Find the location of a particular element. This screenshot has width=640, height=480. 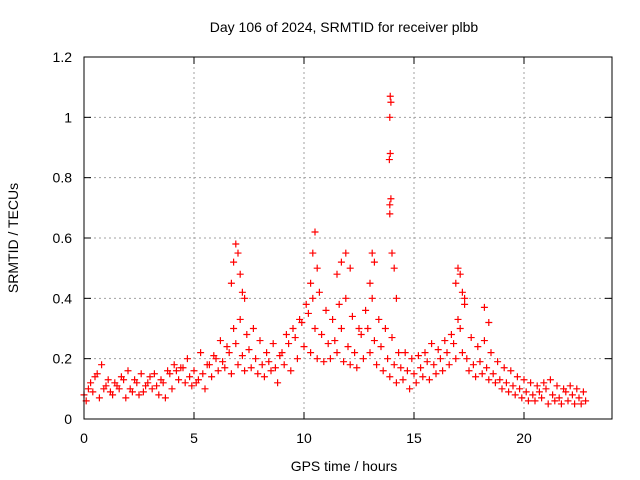

y-axis-label: SRMTID / TECUs is located at coordinates (13, 238).